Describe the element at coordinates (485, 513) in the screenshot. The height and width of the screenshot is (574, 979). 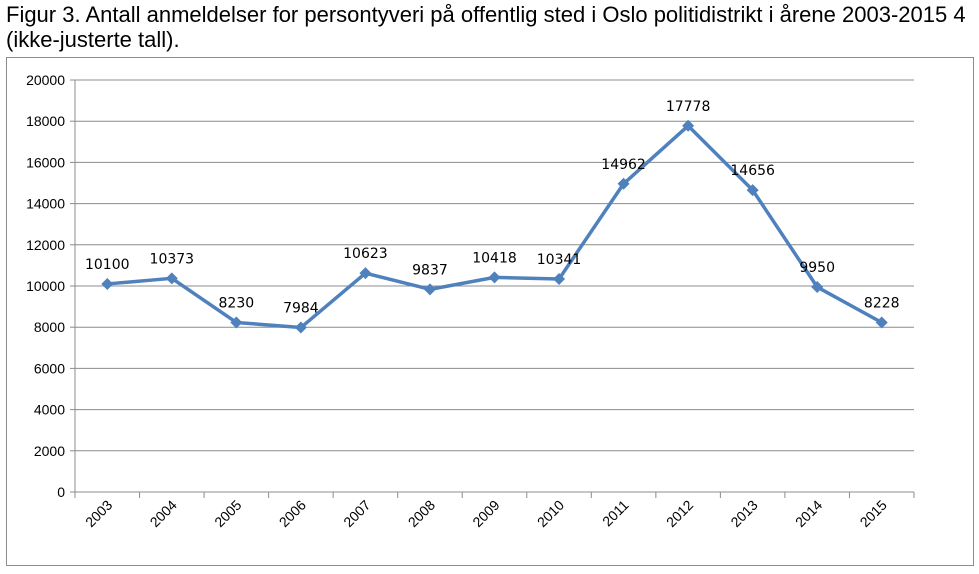
I see `x-tick-label: 2009` at that location.